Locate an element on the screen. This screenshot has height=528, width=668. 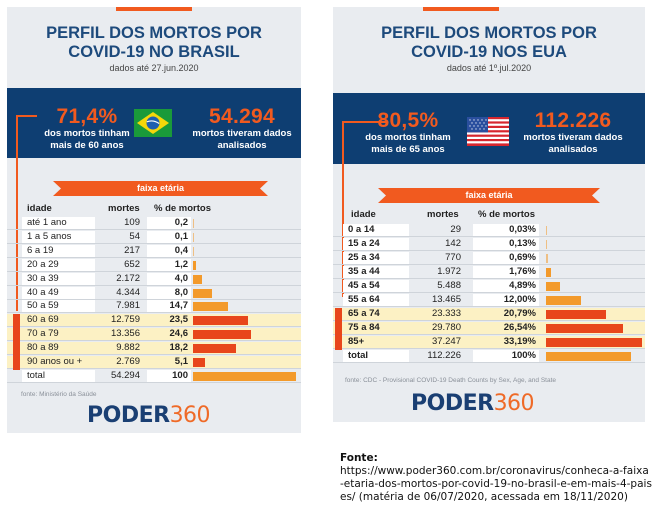
deaths-cell: 29 is located at coordinates (455, 229).